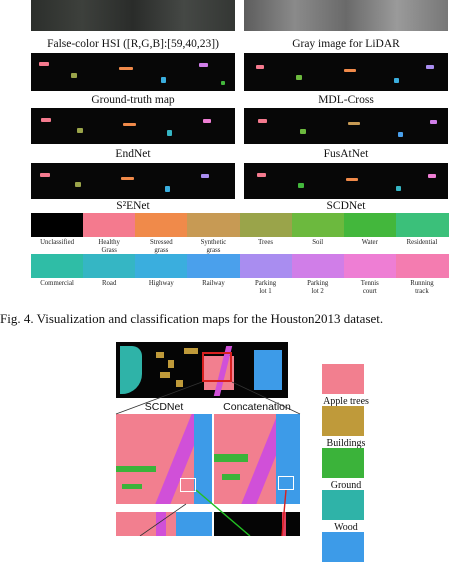 Image resolution: width=474 pixels, height=562 pixels. I want to click on fig5-legend-label: Wood, so click(346, 527).